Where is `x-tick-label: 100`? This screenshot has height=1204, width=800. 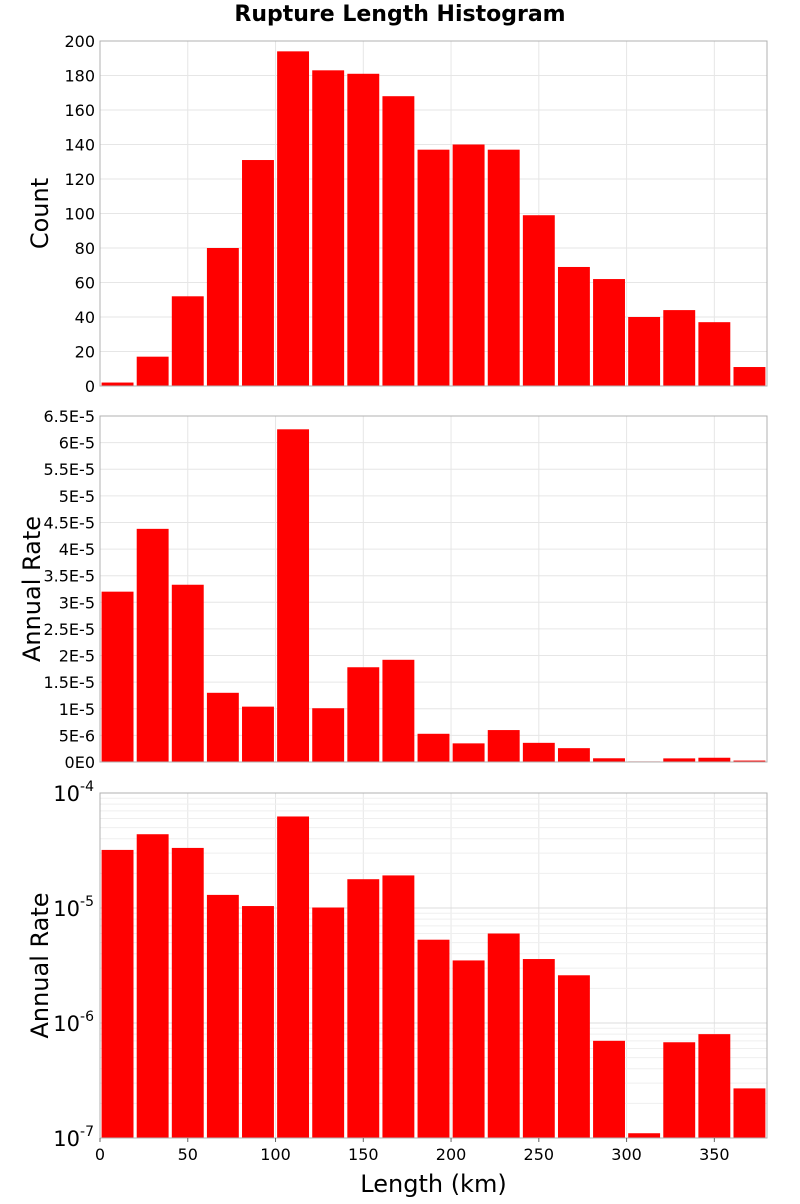
x-tick-label: 100 is located at coordinates (275, 1154).